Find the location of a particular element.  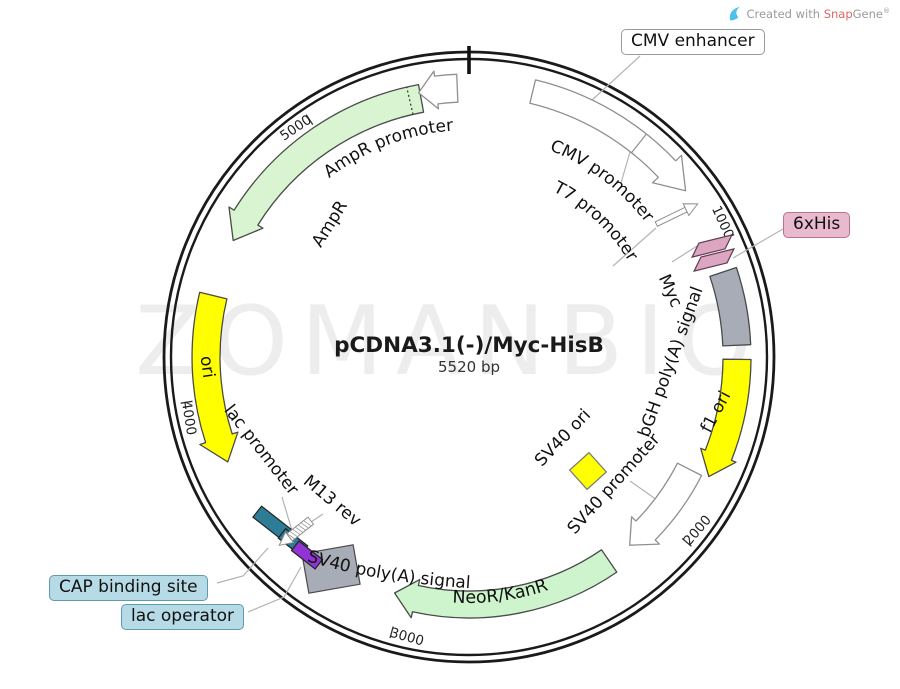

ampr-divider-dotted is located at coordinates (410, 100).